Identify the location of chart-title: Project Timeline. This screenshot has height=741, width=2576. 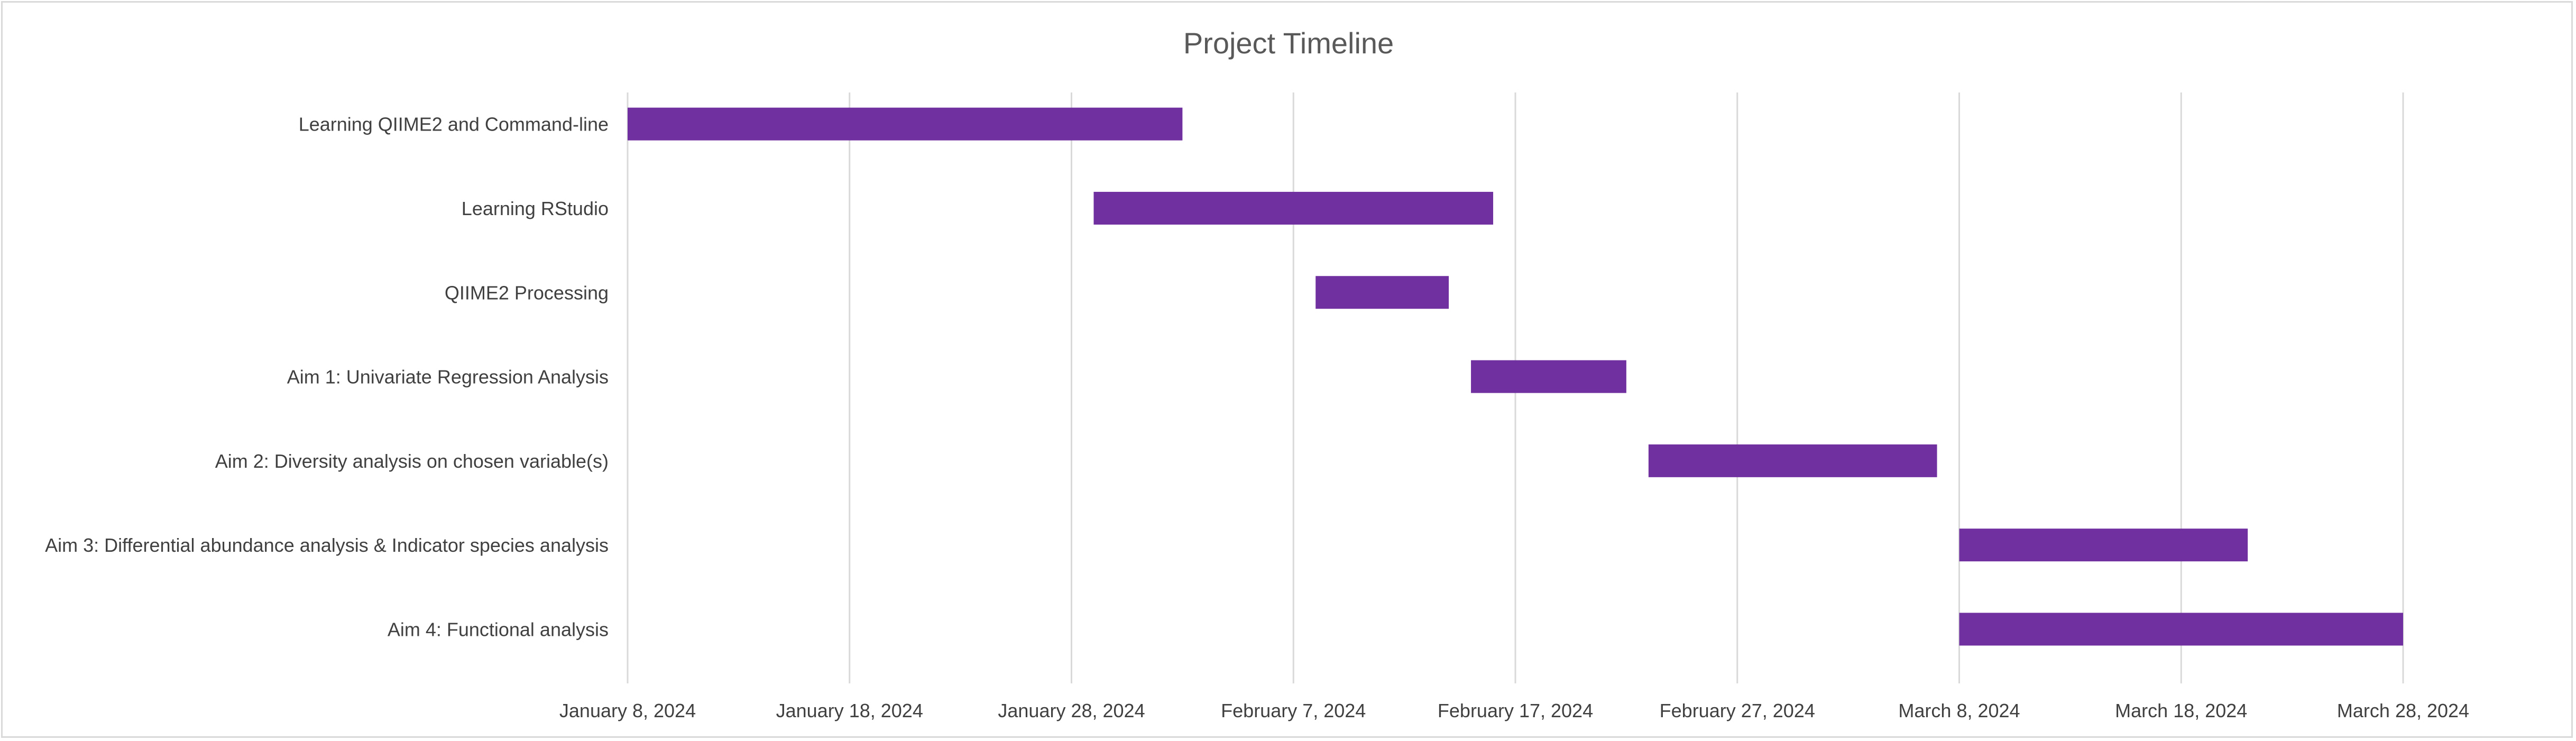
(1288, 43).